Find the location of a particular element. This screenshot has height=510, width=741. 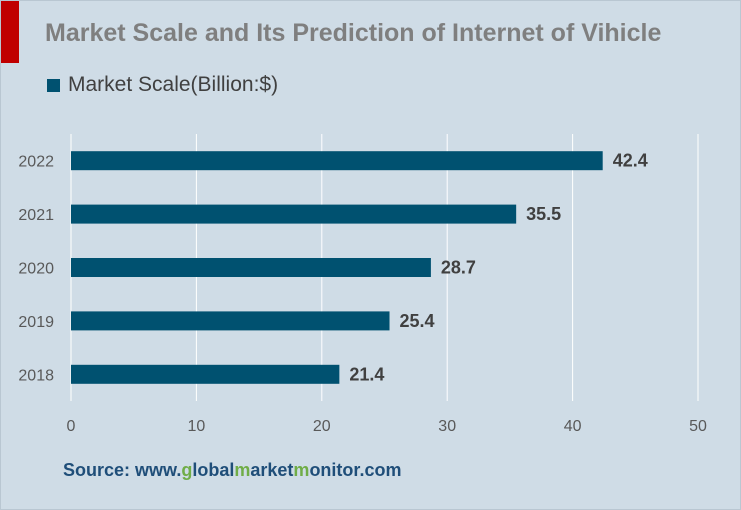

category-label-2021: 2021 is located at coordinates (36, 215).